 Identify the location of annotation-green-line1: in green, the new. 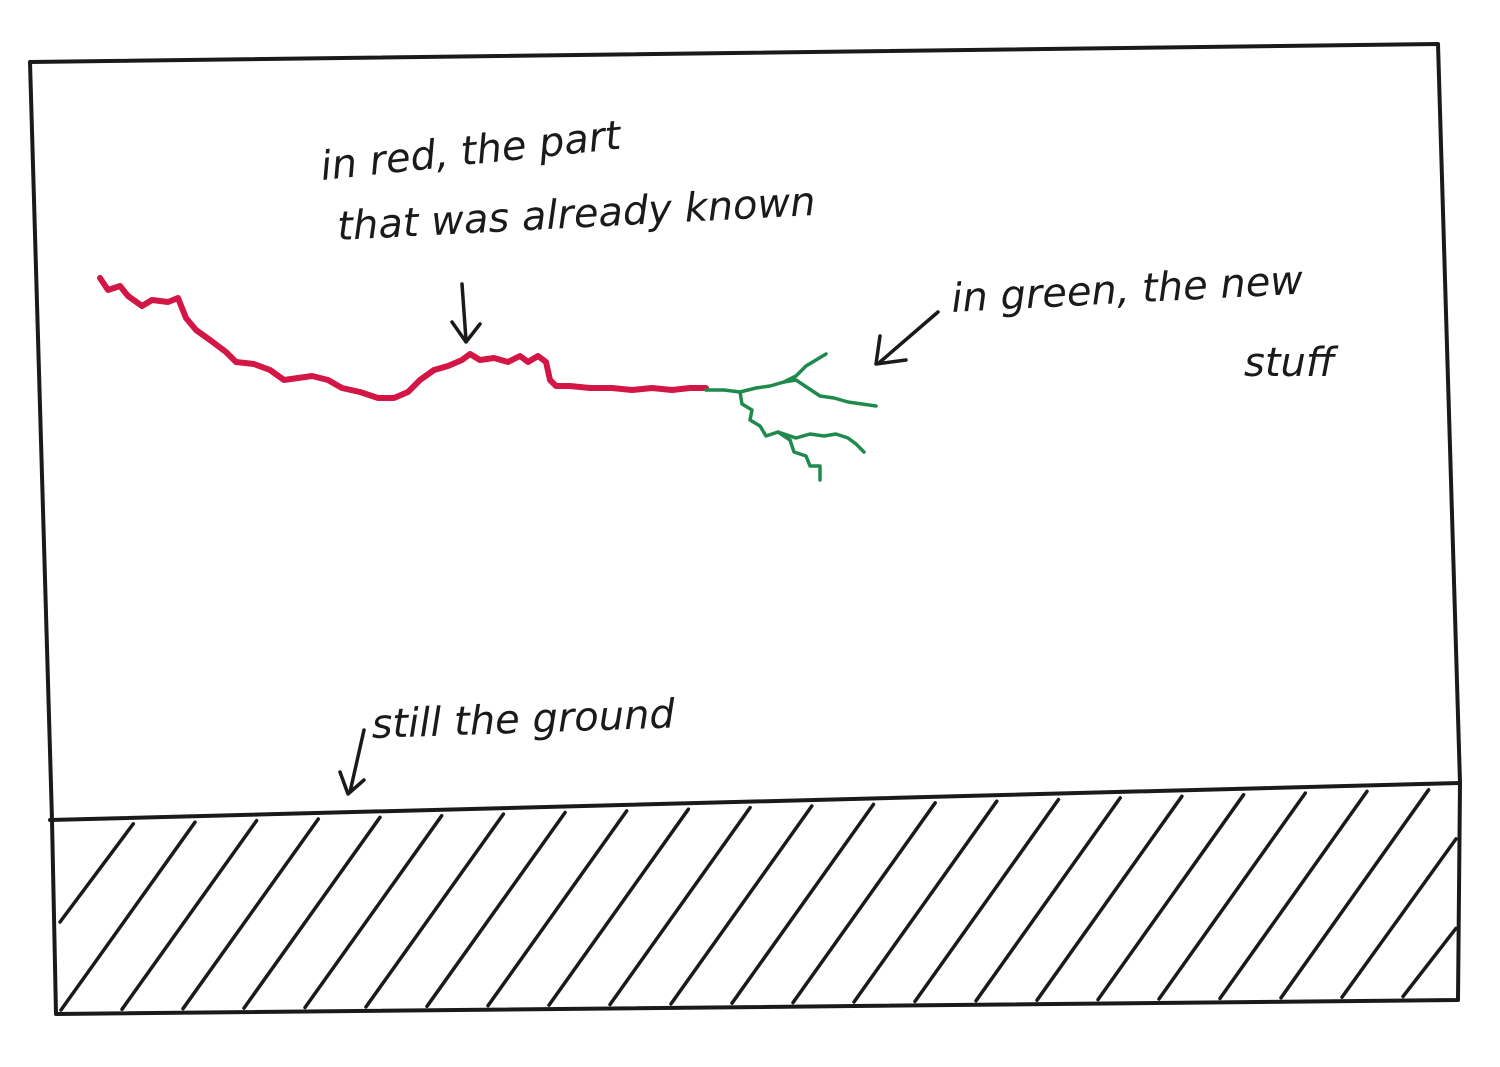
(1127, 290).